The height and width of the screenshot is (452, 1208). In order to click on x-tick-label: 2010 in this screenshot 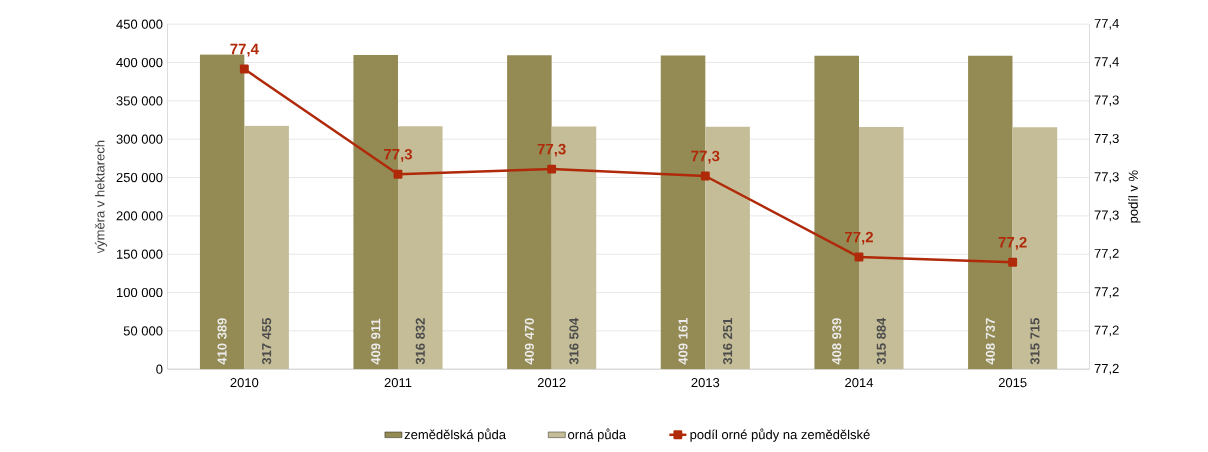, I will do `click(244, 382)`.